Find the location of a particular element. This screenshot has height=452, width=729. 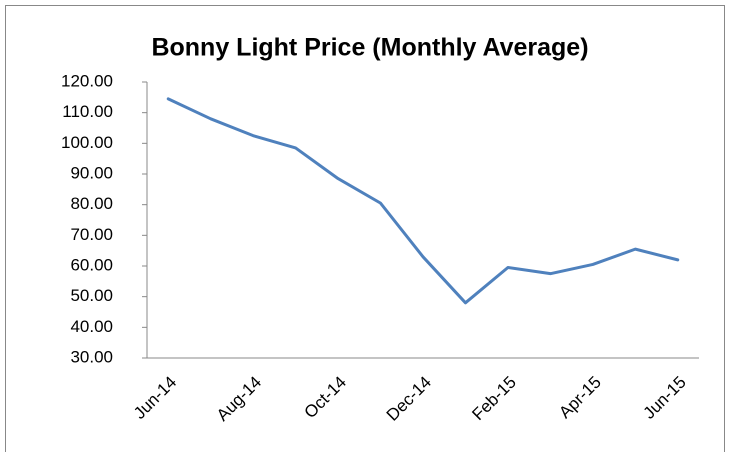

y-tick-label: 80.00 is located at coordinates (91, 203).